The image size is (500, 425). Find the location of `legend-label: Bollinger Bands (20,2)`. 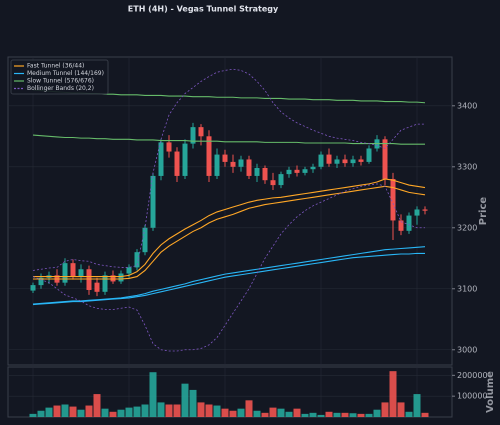

legend-label: Bollinger Bands (20,2) is located at coordinates (60, 88).